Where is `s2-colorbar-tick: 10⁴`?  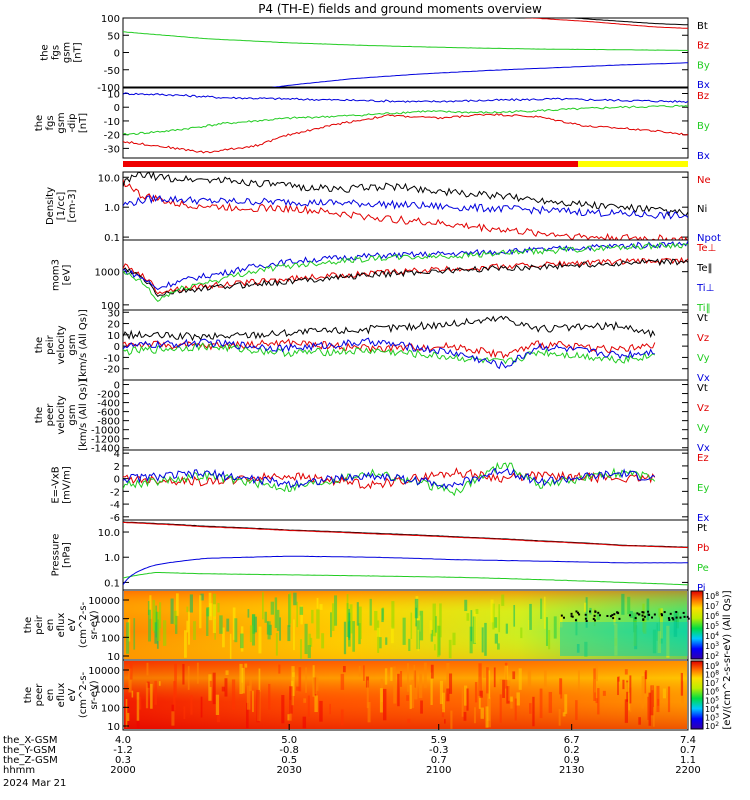
s2-colorbar-tick: 10⁴ is located at coordinates (712, 709).